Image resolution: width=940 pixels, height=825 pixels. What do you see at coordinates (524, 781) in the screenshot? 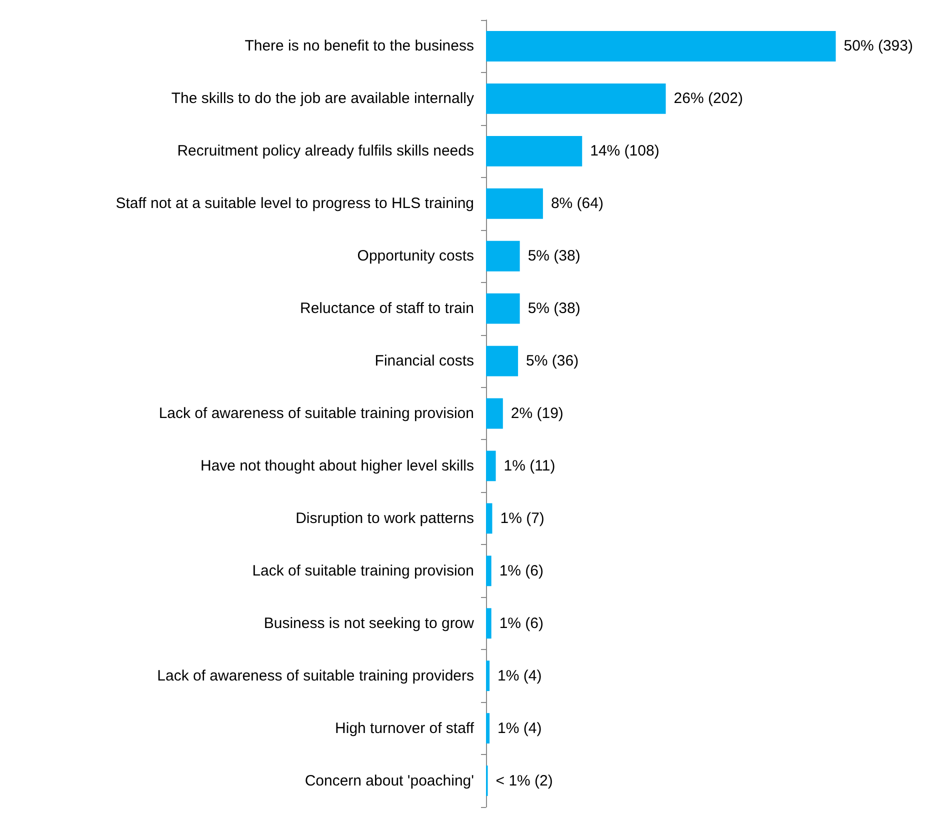
I see `data-label: < 1% (2)` at bounding box center [524, 781].